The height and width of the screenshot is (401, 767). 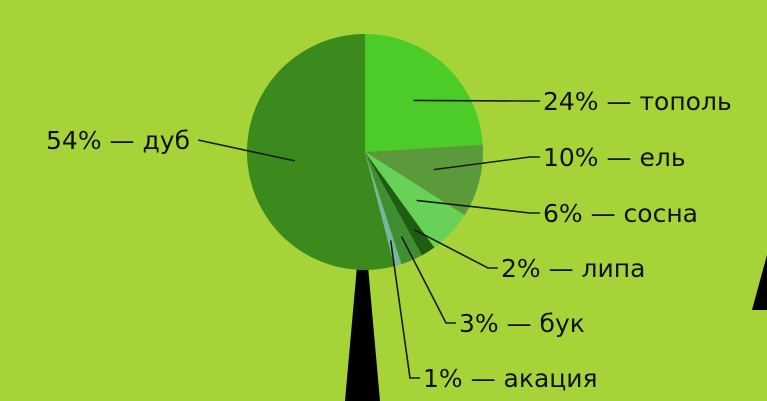 What do you see at coordinates (620, 213) in the screenshot?
I see `slice-label: 6% — сосна` at bounding box center [620, 213].